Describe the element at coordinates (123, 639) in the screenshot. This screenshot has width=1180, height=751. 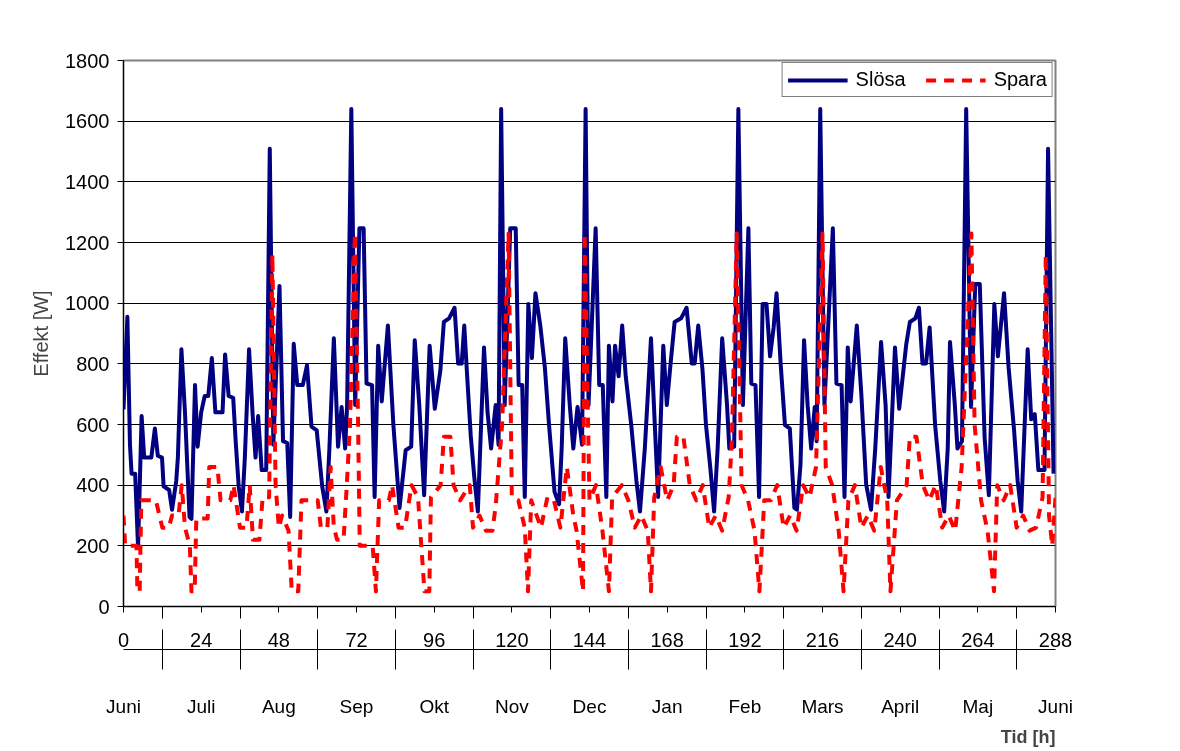
I see `x-tick-label: 0` at that location.